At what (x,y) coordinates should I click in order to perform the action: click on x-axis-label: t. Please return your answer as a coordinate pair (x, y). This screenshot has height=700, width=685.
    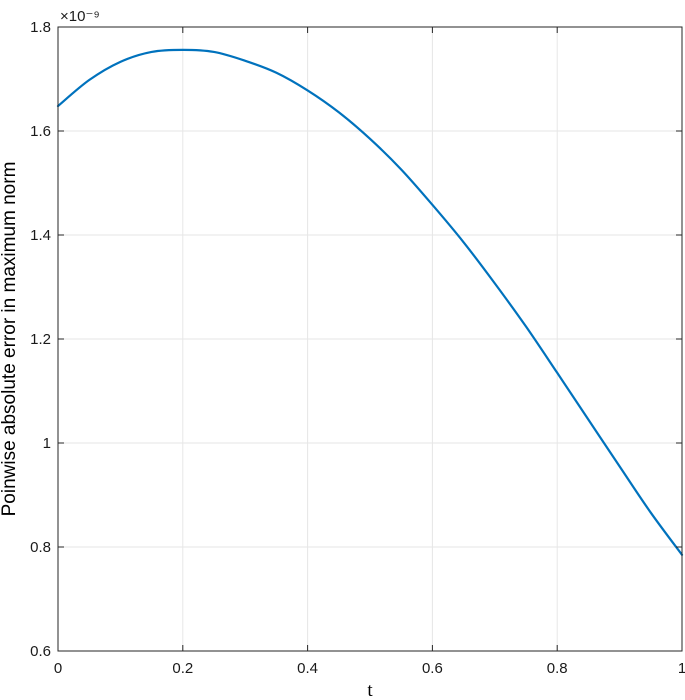
    Looking at the image, I should click on (370, 690).